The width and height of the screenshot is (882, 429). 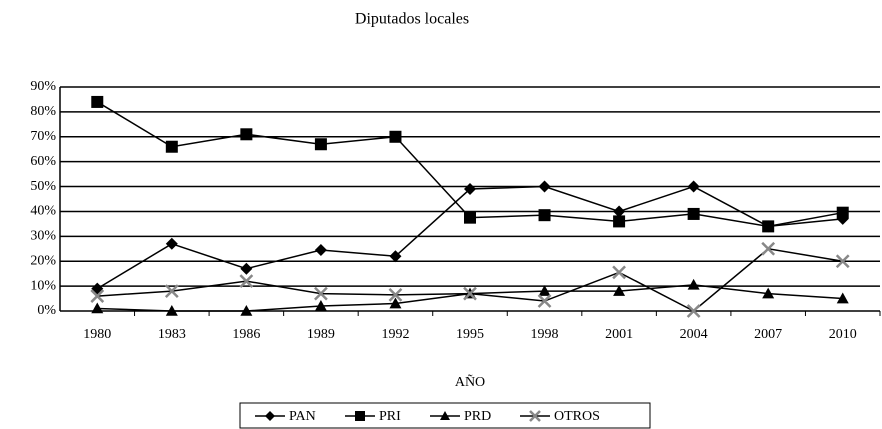 What do you see at coordinates (246, 334) in the screenshot?
I see `x-tick-label: 1986` at bounding box center [246, 334].